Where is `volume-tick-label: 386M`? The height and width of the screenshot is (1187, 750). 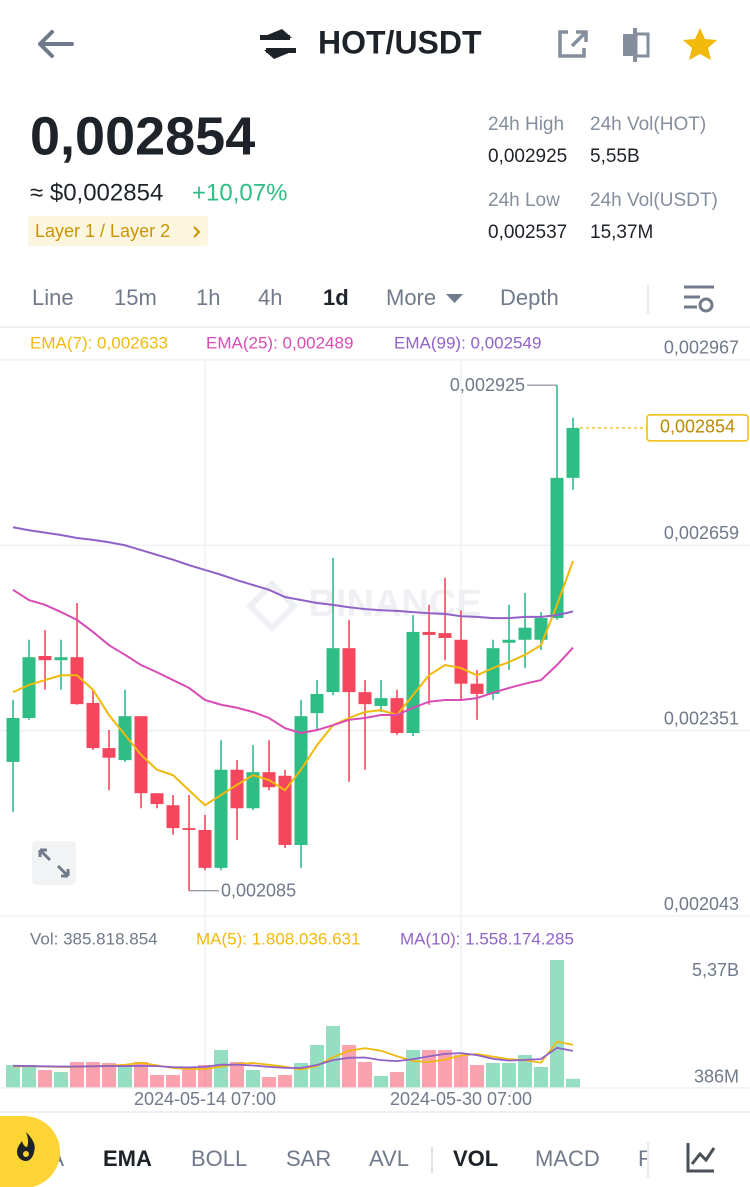
volume-tick-label: 386M is located at coordinates (716, 1077).